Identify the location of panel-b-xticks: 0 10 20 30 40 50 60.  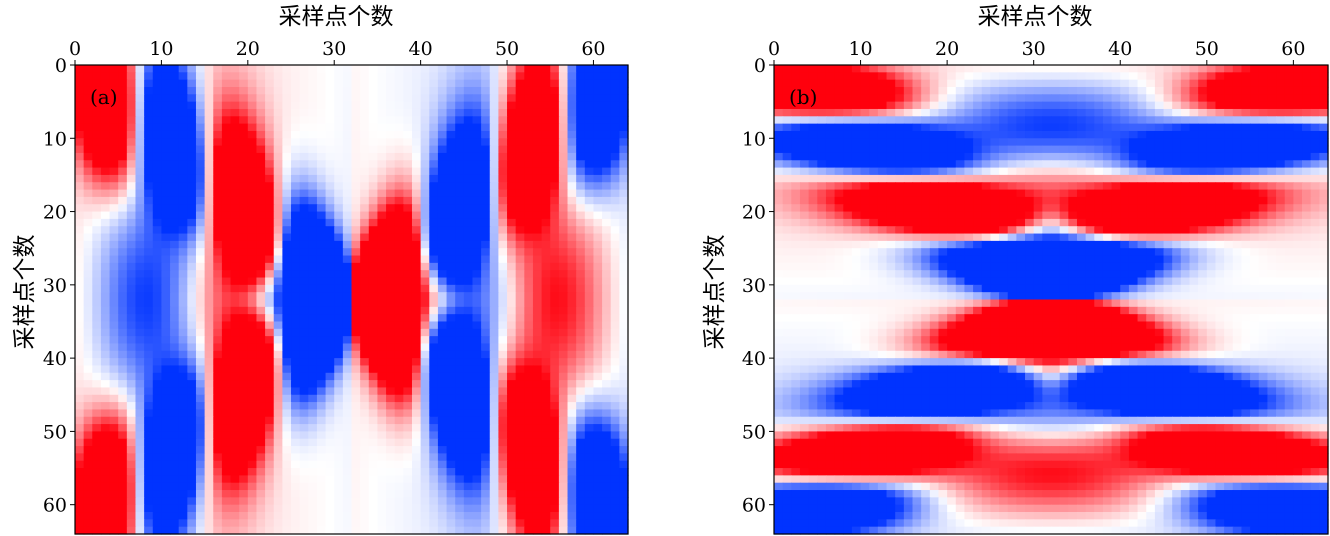
(1036, 51).